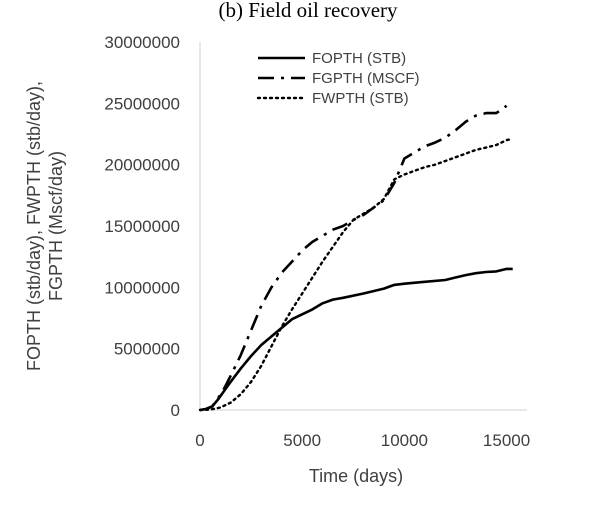 The width and height of the screenshot is (616, 515). Describe the element at coordinates (142, 42) in the screenshot. I see `y-tick-label: 30000000` at that location.